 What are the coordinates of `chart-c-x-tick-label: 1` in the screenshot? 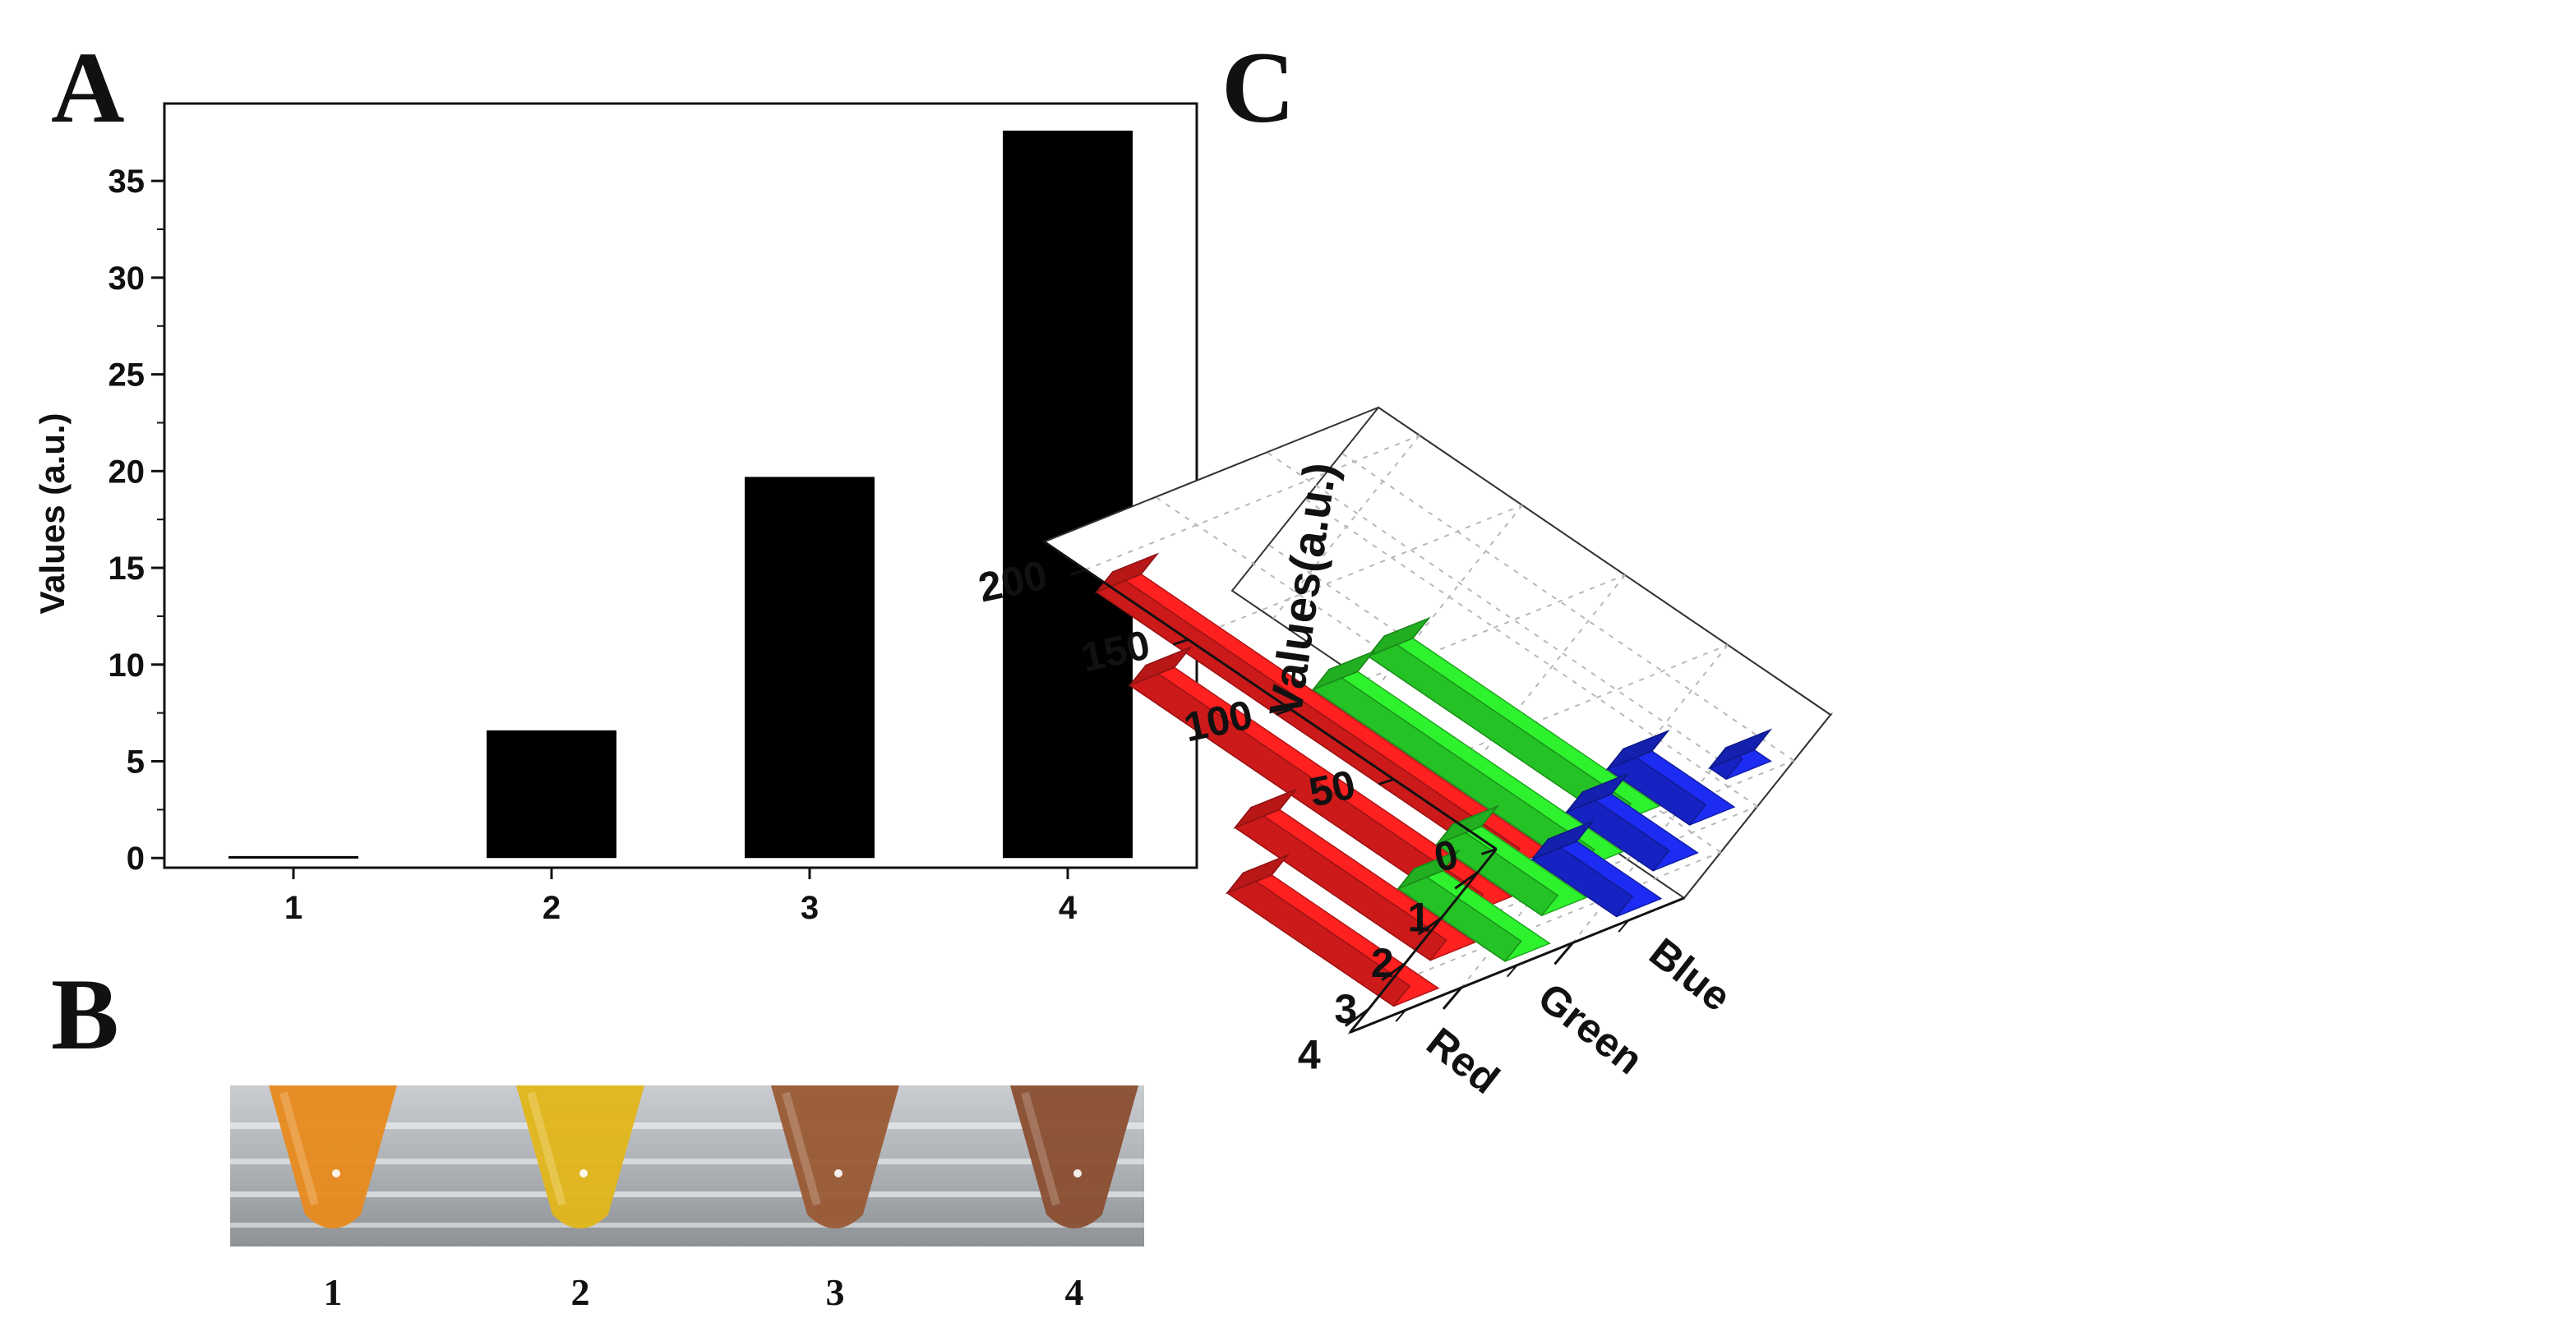 It's located at (1419, 917).